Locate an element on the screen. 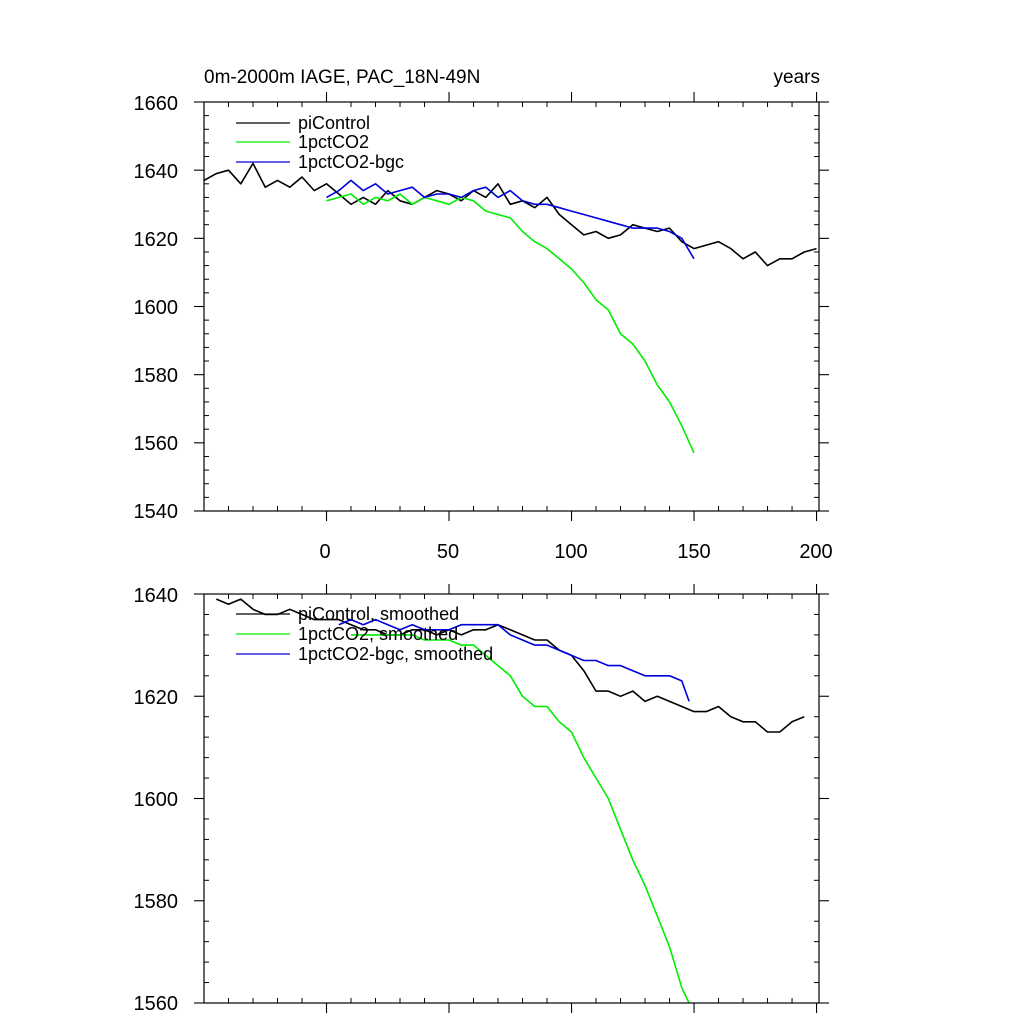  bottom-series-line-1pctco2-smoothed is located at coordinates (520, 818).